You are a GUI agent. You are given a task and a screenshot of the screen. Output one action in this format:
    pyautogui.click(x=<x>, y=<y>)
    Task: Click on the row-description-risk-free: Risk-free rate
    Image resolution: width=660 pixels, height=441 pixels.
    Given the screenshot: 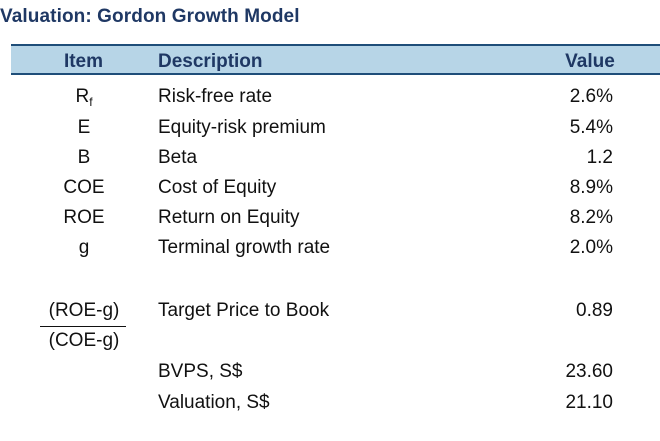 What is the action you would take?
    pyautogui.click(x=215, y=96)
    